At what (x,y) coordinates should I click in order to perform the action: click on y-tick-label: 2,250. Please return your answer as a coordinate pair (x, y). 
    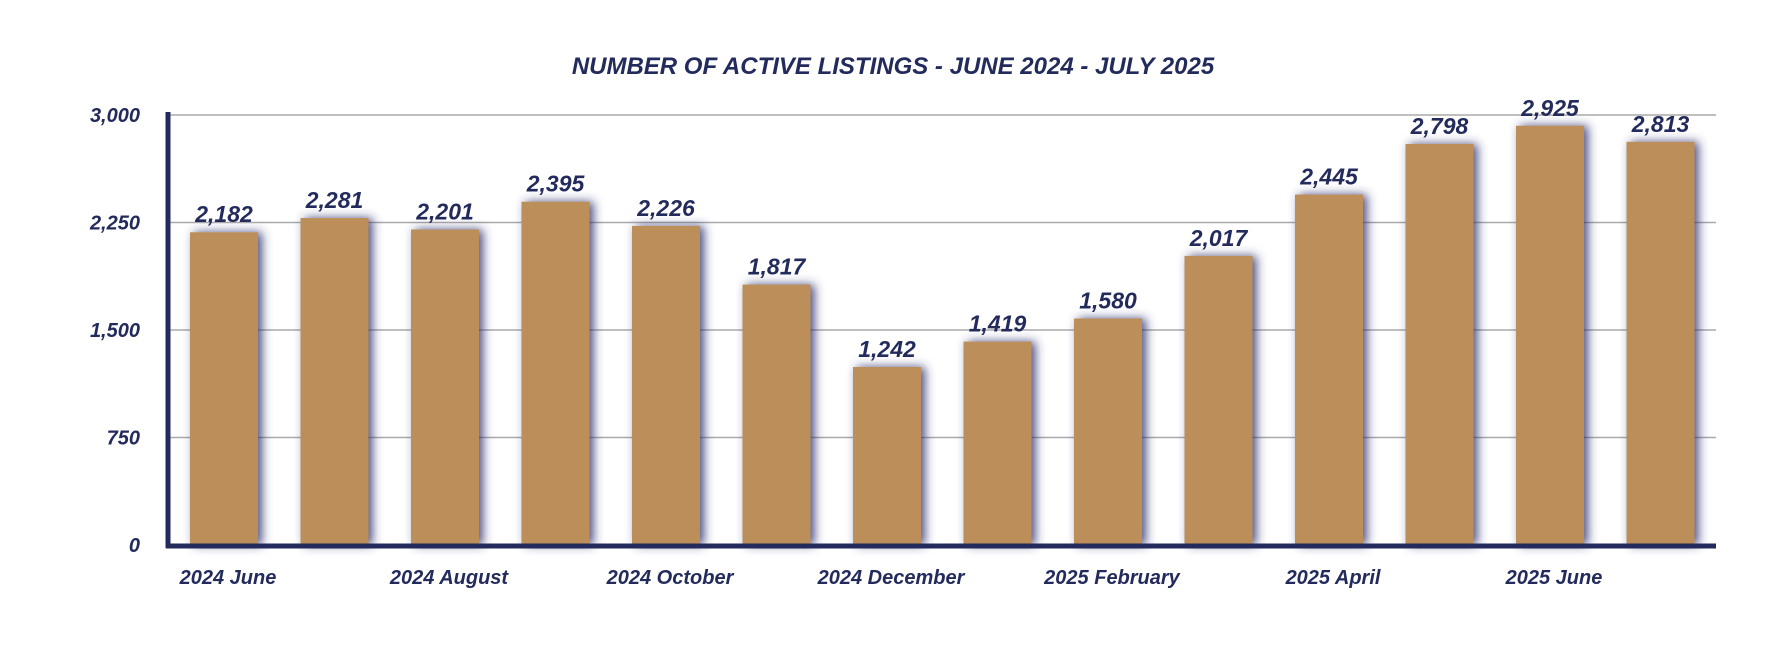
    Looking at the image, I should click on (114, 224).